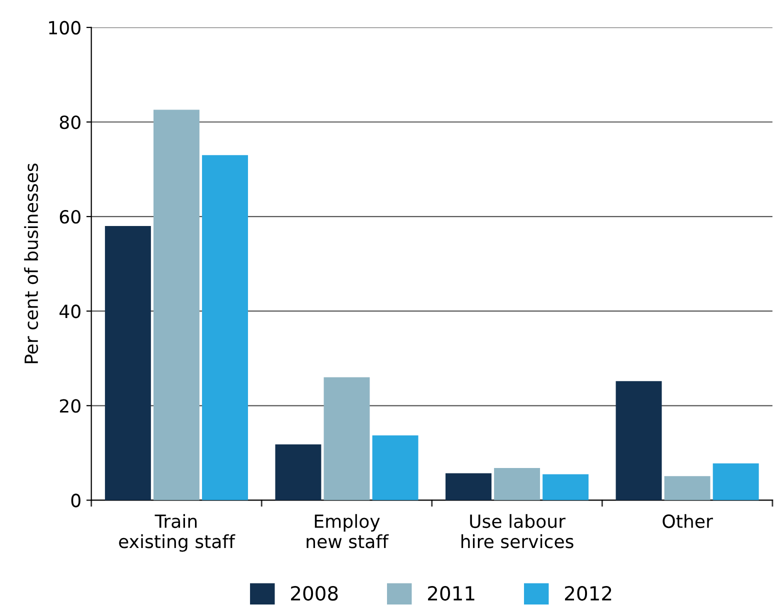 The height and width of the screenshot is (610, 774). What do you see at coordinates (517, 531) in the screenshot?
I see `x-tick-label: Use labour hire services` at bounding box center [517, 531].